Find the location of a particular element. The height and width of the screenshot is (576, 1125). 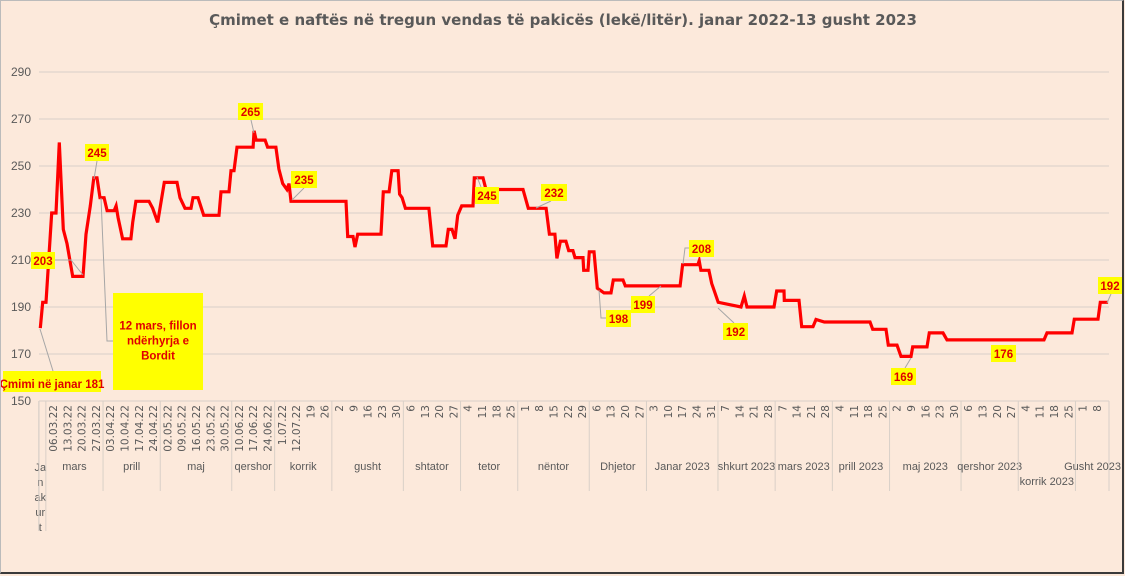

group-label: mars is located at coordinates (74, 467).